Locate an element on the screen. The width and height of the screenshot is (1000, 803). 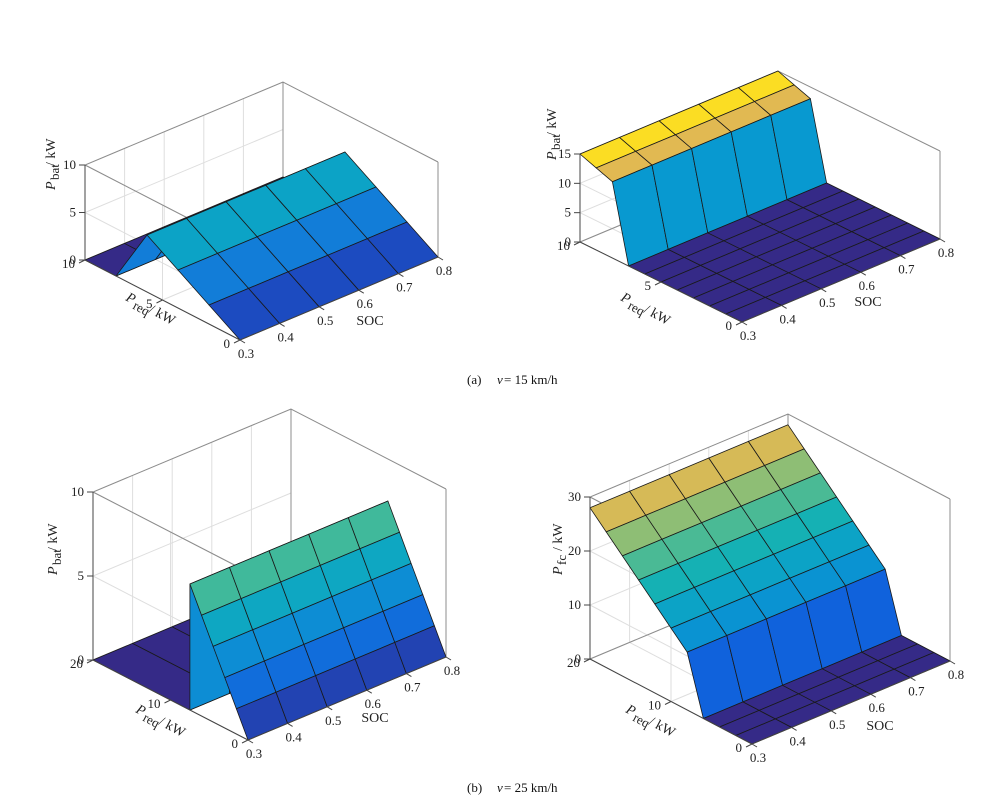
caption-a-var: v is located at coordinates (500, 379).